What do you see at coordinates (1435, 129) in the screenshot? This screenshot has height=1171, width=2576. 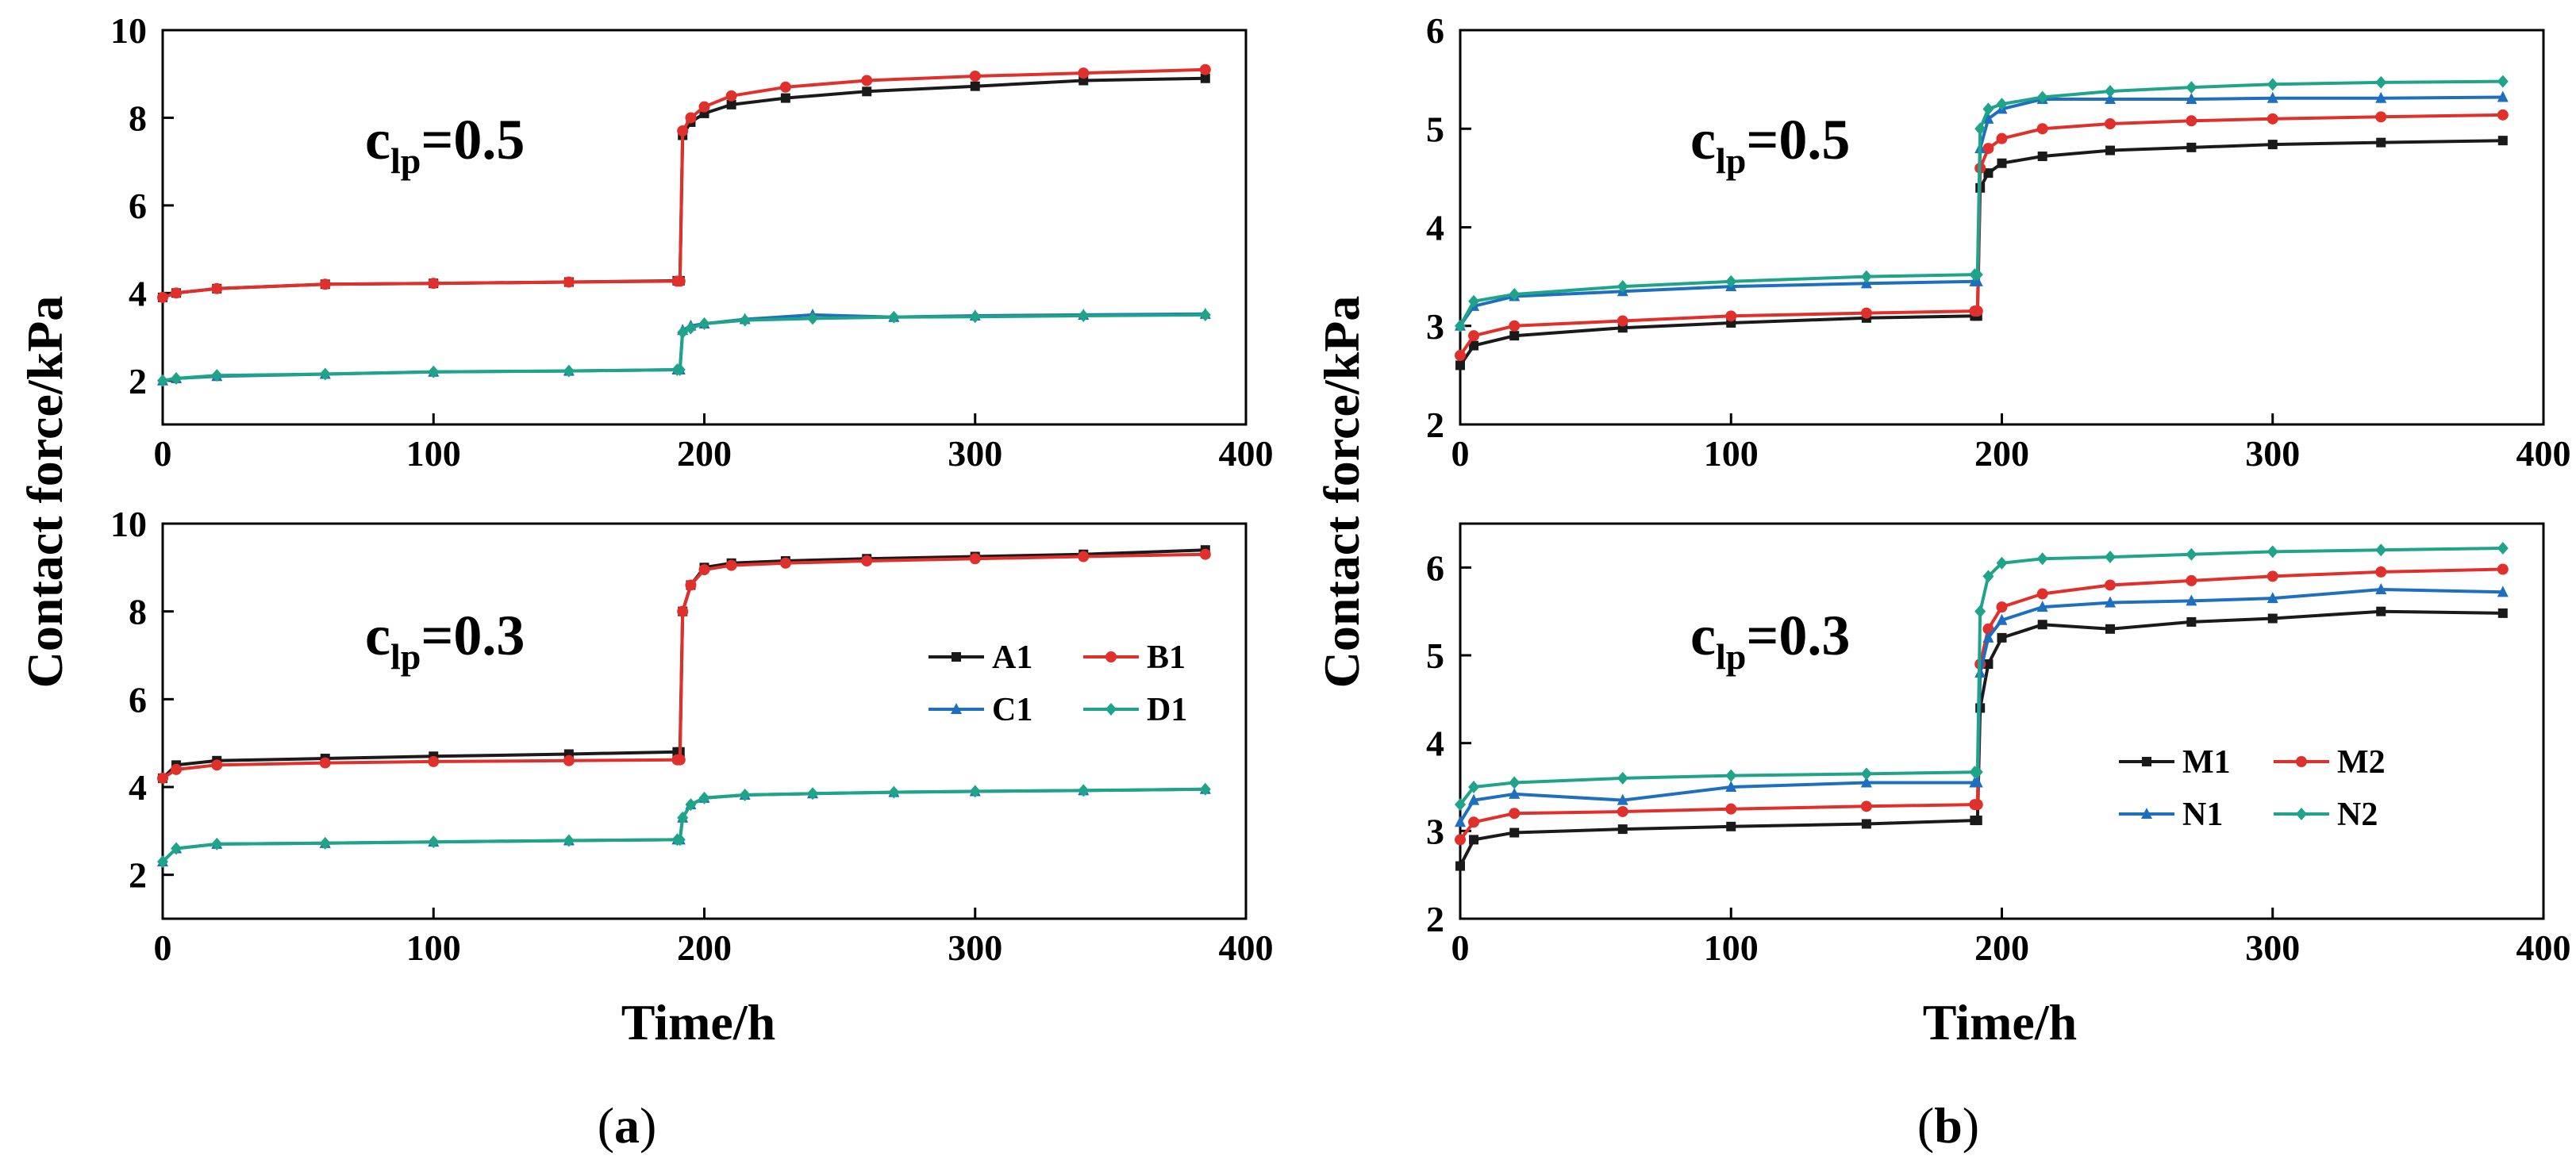 I see `y-tick-label: 5` at bounding box center [1435, 129].